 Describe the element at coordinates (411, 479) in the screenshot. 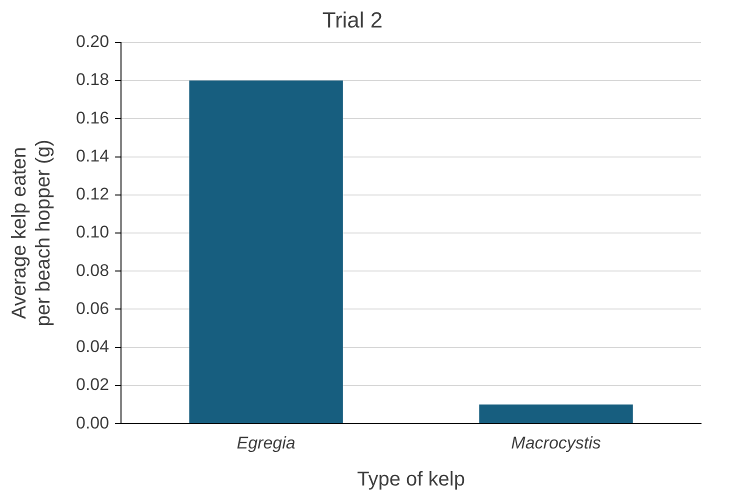

I see `x-axis-title: Type of kelp` at that location.